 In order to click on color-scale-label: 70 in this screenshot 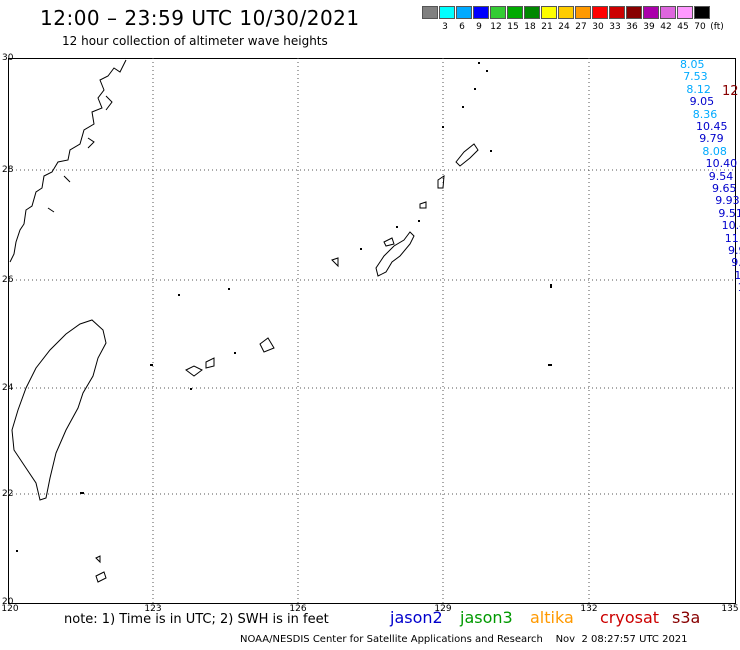, I will do `click(700, 27)`.